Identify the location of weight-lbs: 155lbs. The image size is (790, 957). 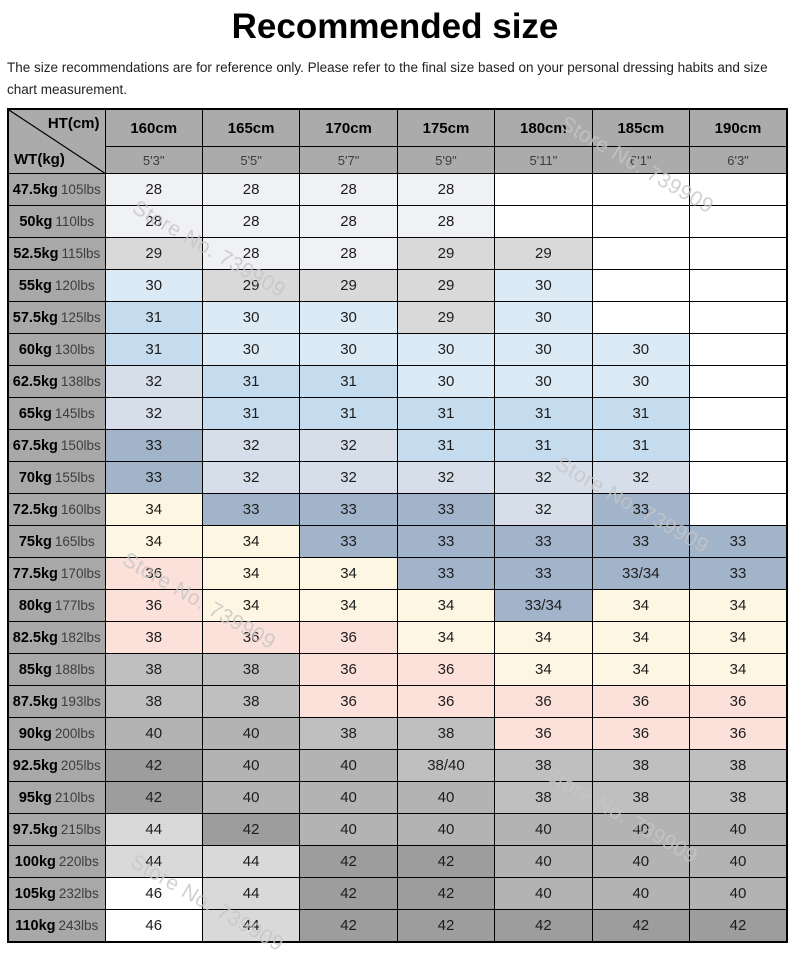
(74, 477).